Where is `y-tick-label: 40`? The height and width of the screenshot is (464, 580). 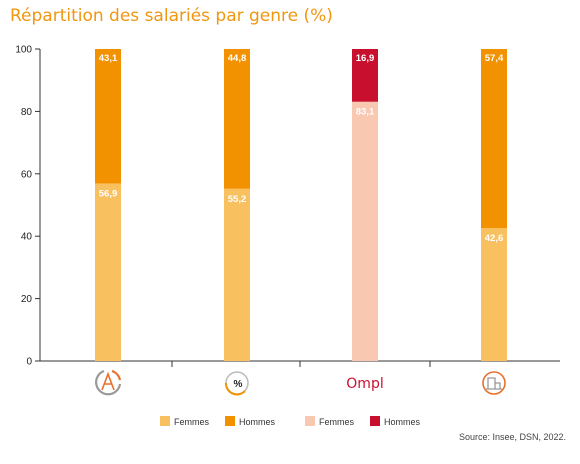
y-tick-label: 40 is located at coordinates (27, 237).